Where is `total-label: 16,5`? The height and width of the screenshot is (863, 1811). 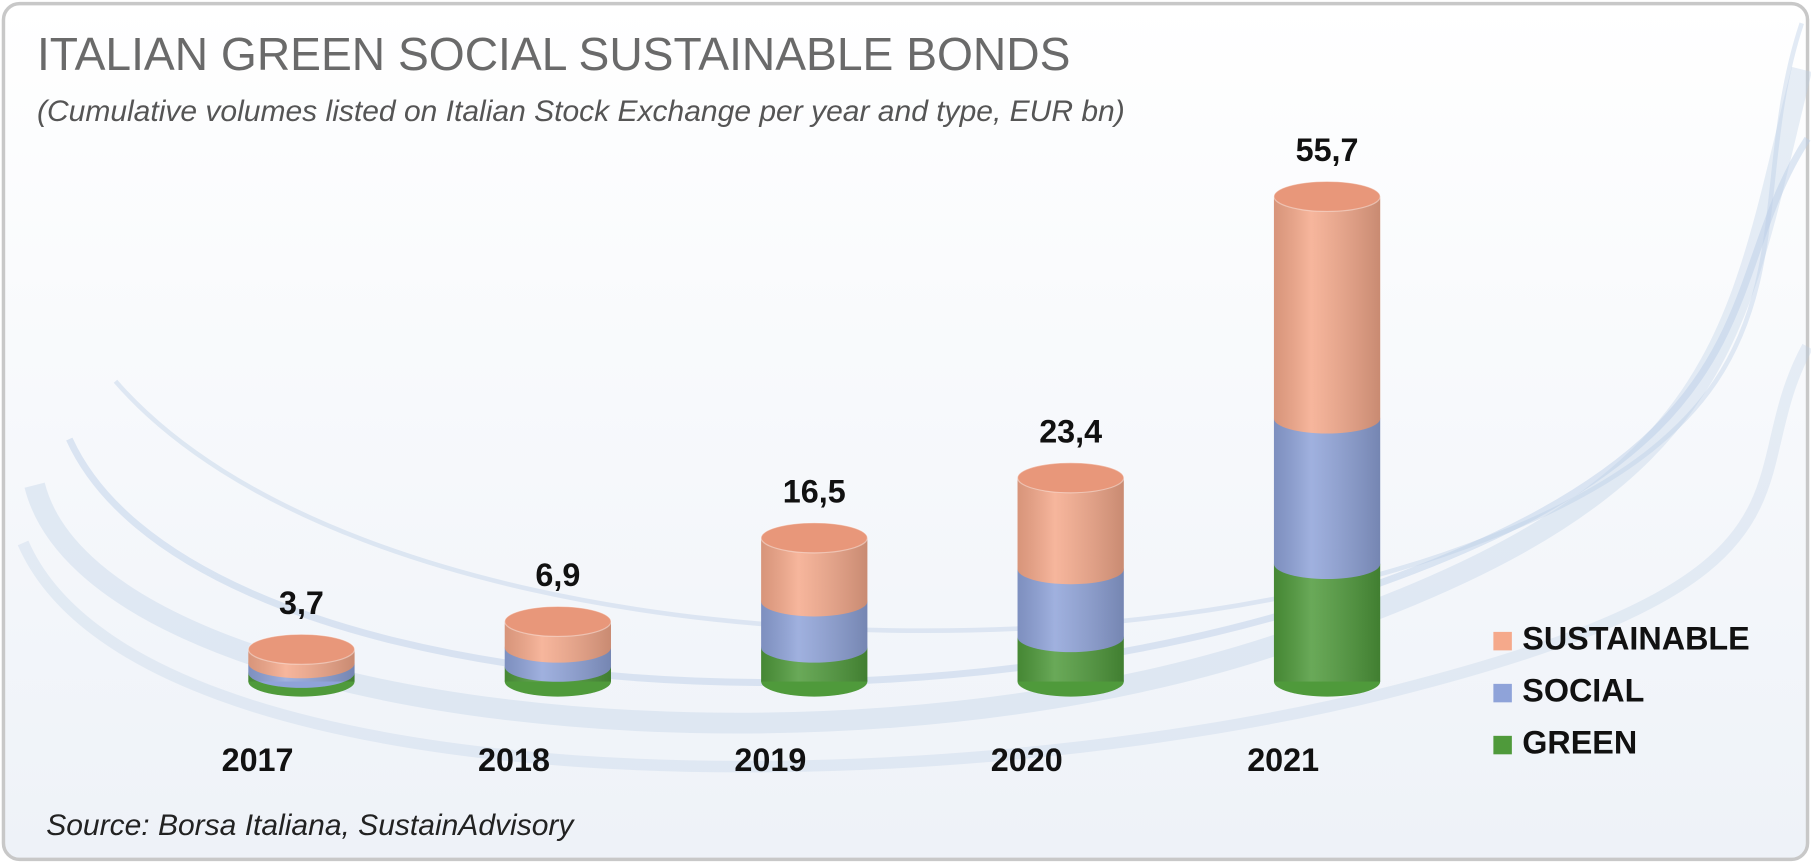
total-label: 16,5 is located at coordinates (814, 492).